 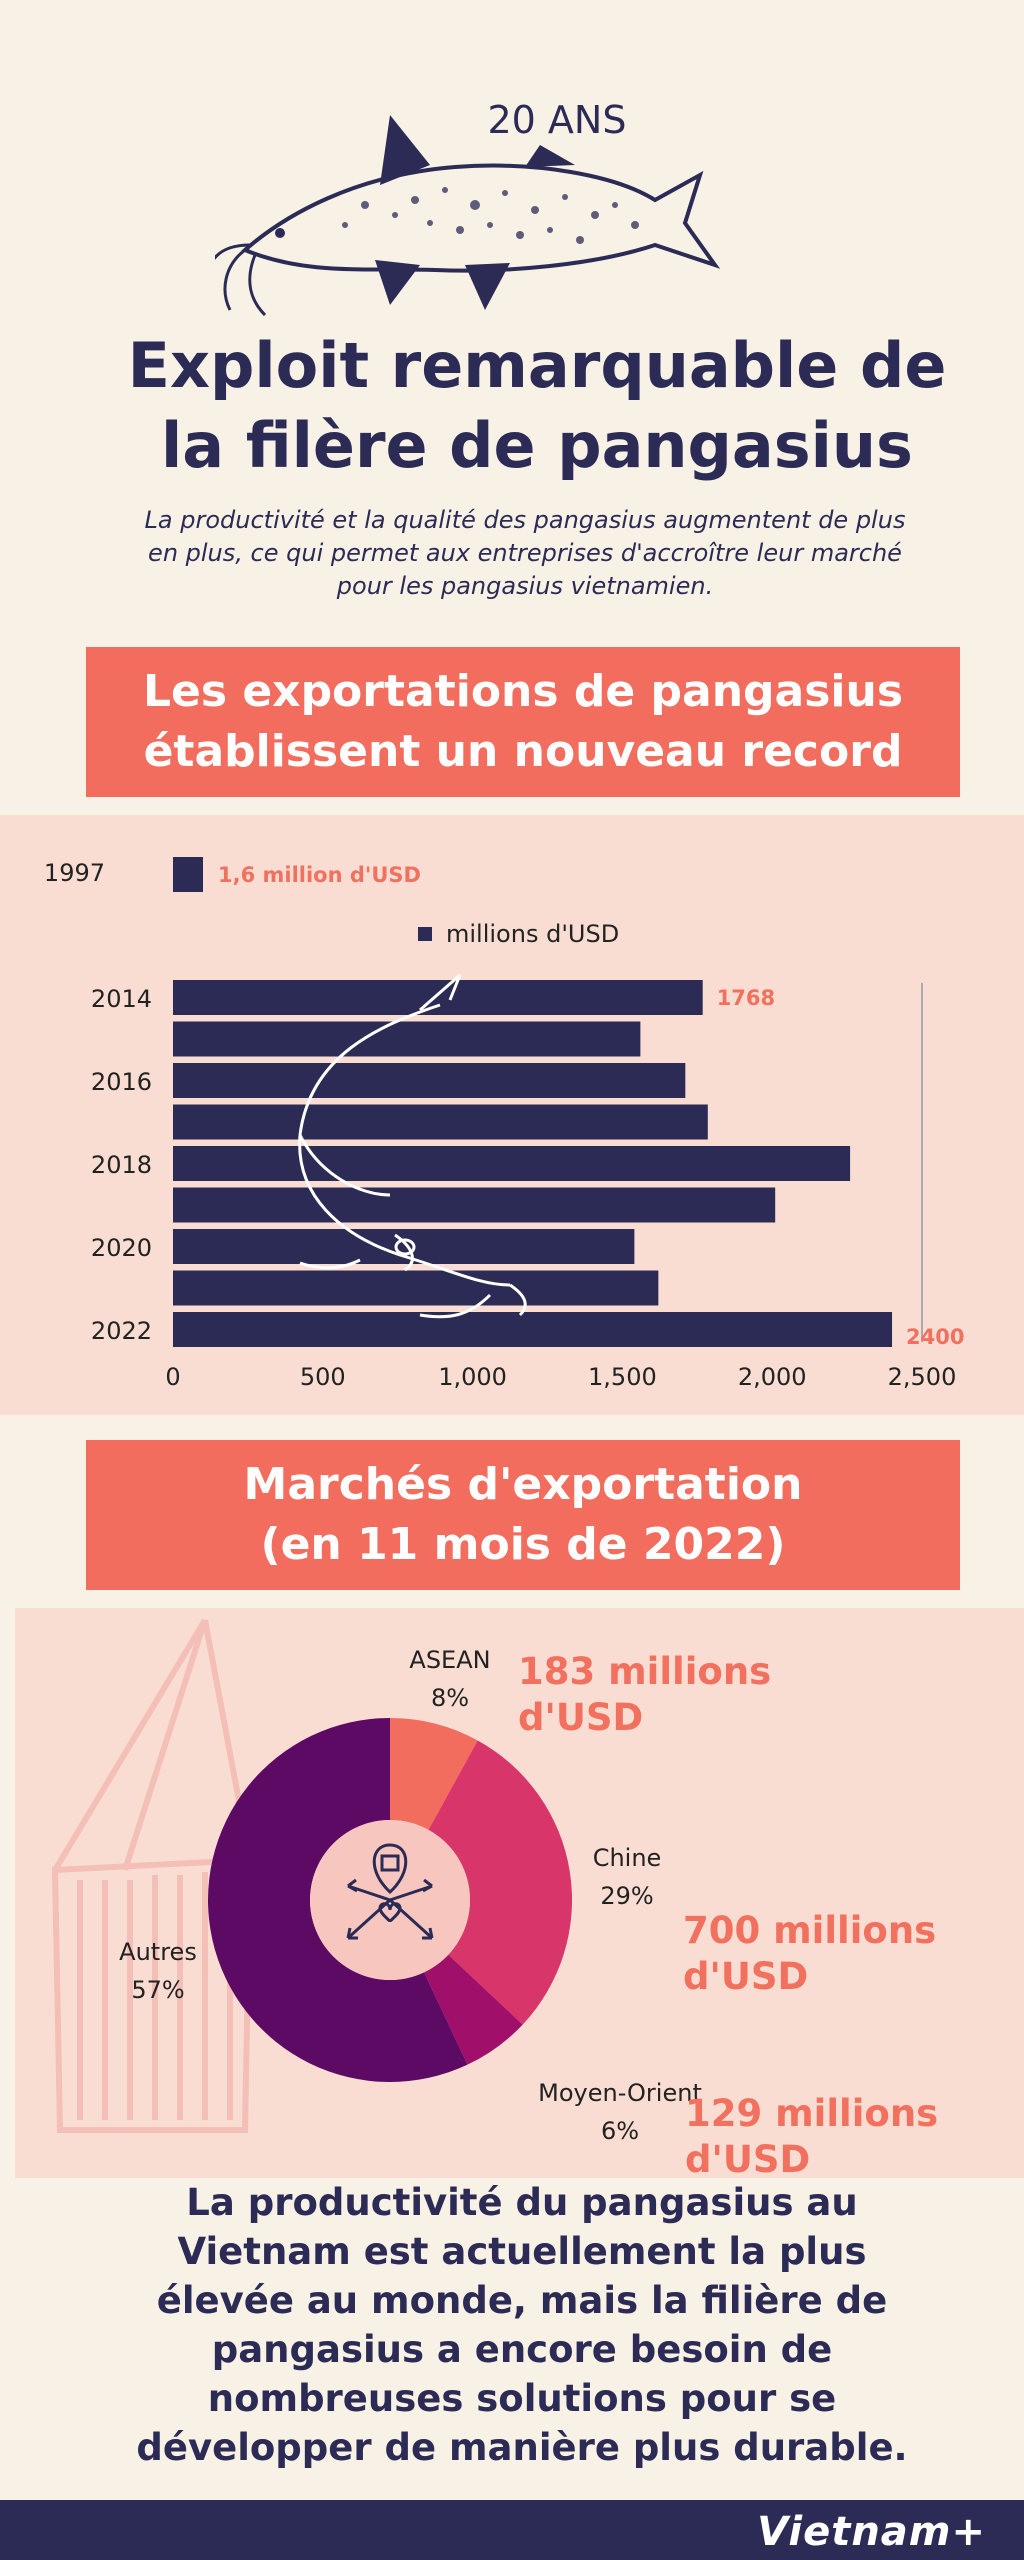 What do you see at coordinates (121, 1331) in the screenshot?
I see `category-tick-label: 2022` at bounding box center [121, 1331].